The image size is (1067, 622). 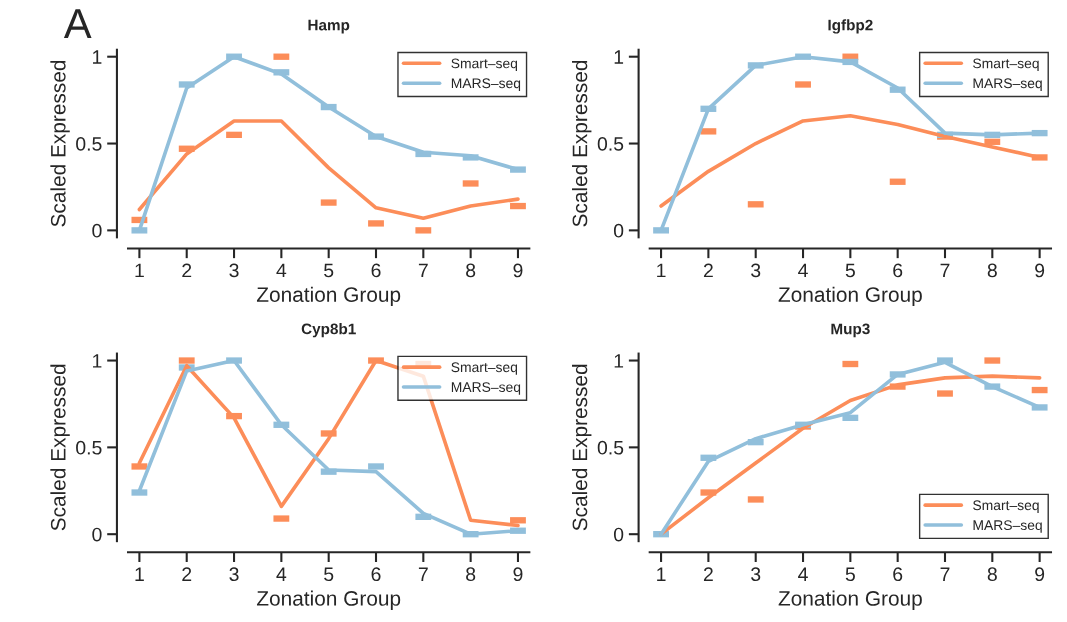 What do you see at coordinates (850, 26) in the screenshot?
I see `chart-title: Igfbp2` at bounding box center [850, 26].